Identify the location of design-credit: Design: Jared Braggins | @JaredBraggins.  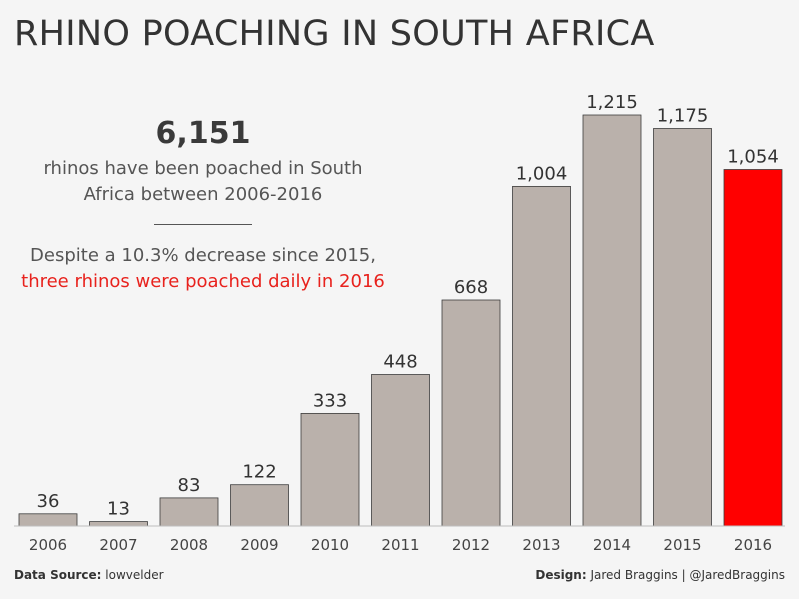
(660, 575).